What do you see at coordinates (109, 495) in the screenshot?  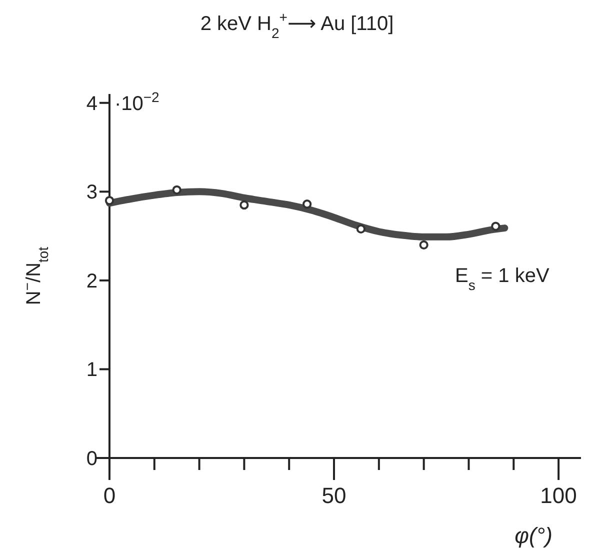 I see `x-tick-label: 0` at bounding box center [109, 495].